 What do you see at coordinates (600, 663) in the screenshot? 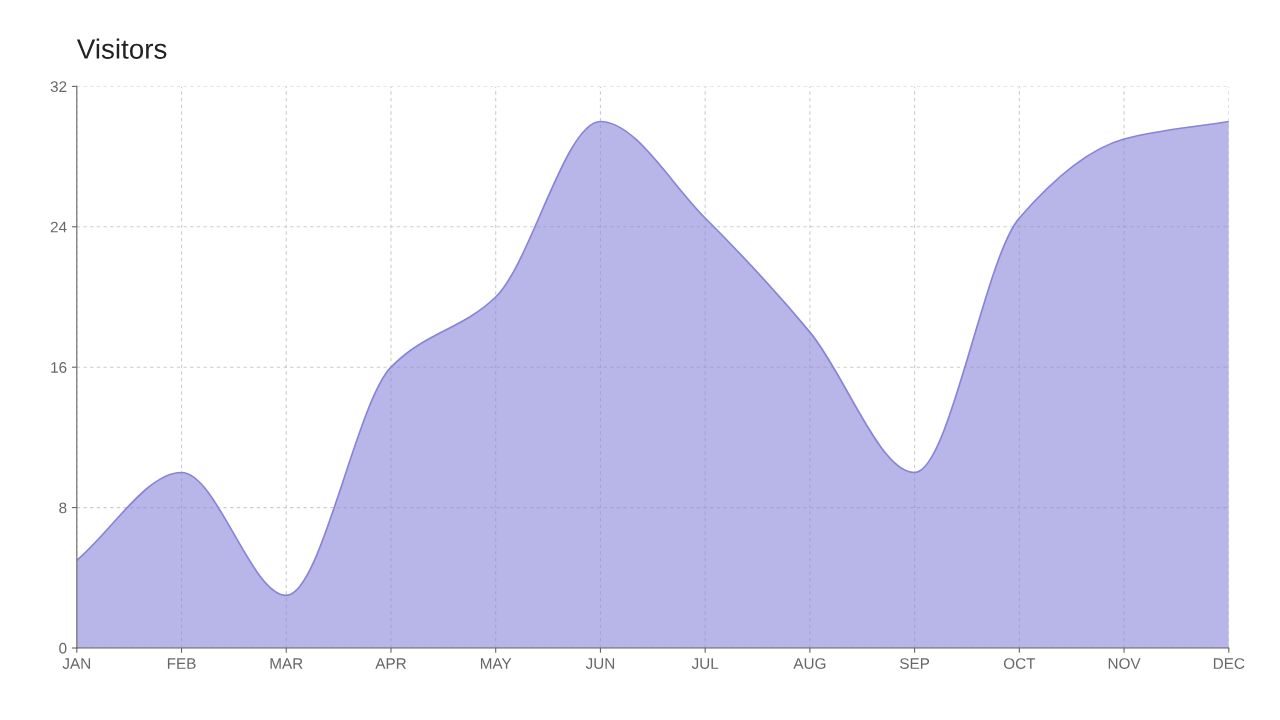
I see `x-tick-label: JUN` at bounding box center [600, 663].